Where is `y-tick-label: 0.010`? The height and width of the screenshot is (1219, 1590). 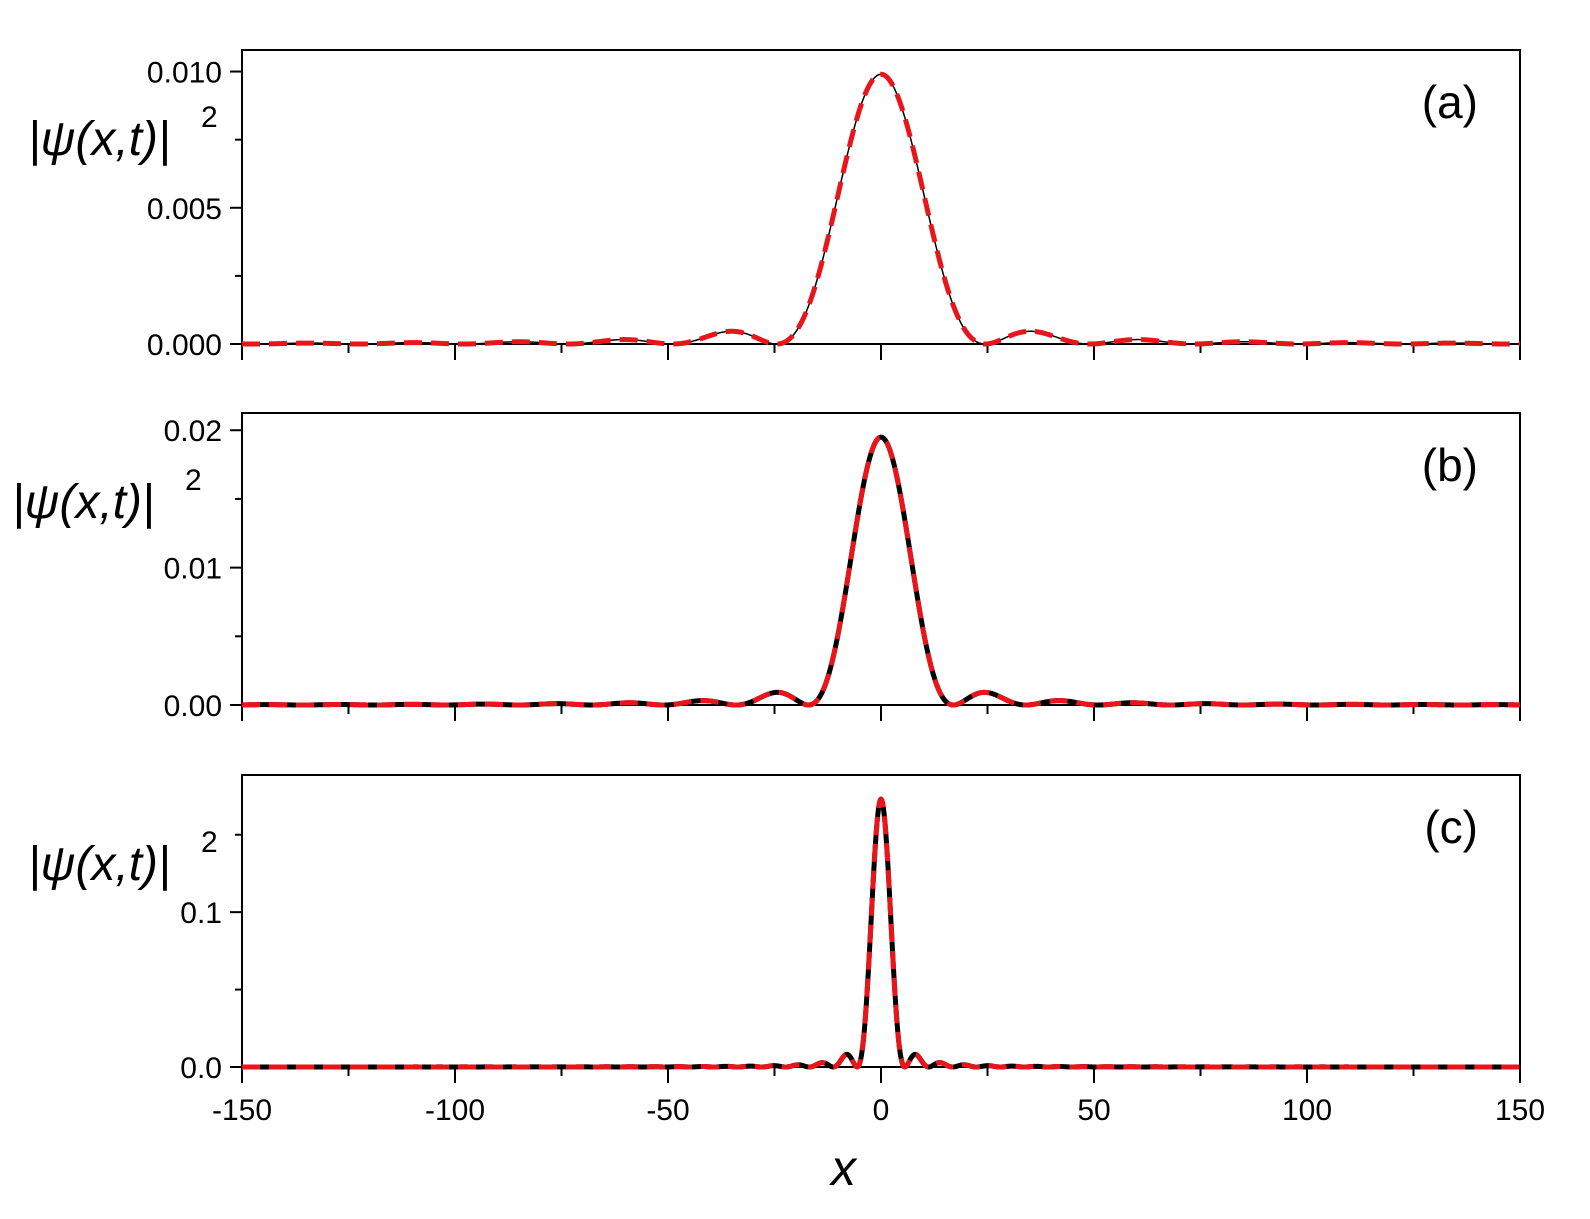 y-tick-label: 0.010 is located at coordinates (184, 73).